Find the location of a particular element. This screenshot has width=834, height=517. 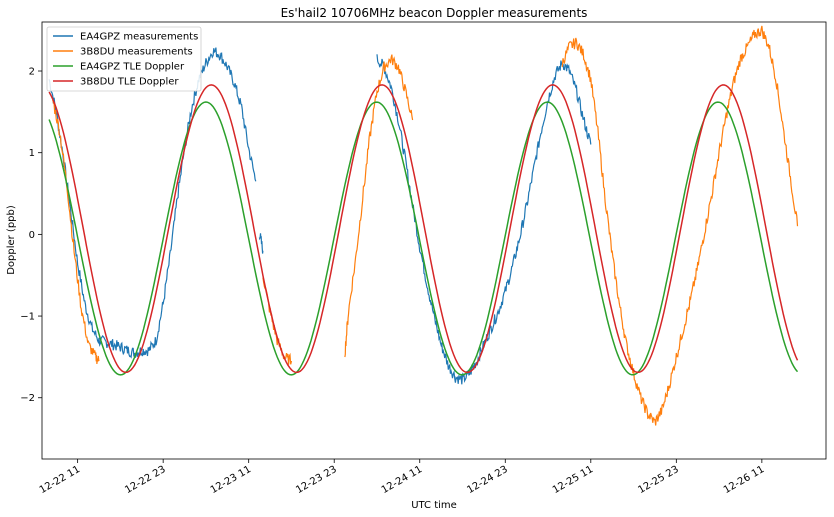

legend-label-3b8du-tle: 3B8DU TLE Doppler is located at coordinates (129, 82).